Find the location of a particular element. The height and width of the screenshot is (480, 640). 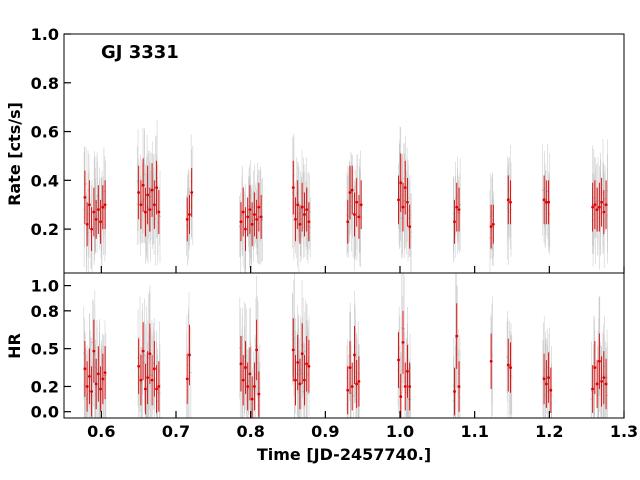

x-tick-label: 1.1 is located at coordinates (474, 431).